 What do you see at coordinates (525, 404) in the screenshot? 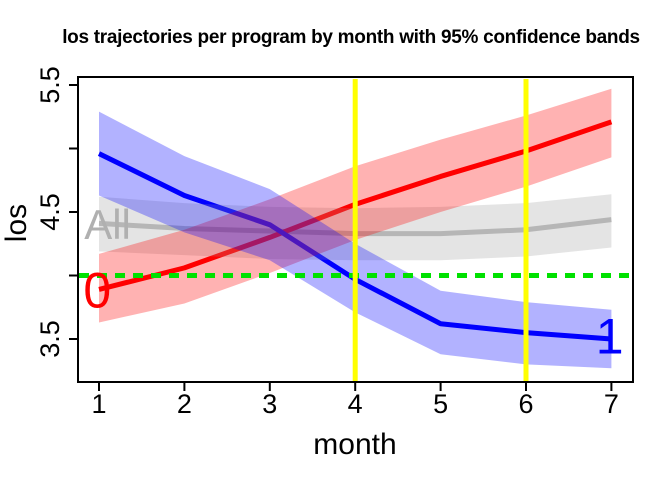
I see `x-tick-label-month-6: 6` at bounding box center [525, 404].